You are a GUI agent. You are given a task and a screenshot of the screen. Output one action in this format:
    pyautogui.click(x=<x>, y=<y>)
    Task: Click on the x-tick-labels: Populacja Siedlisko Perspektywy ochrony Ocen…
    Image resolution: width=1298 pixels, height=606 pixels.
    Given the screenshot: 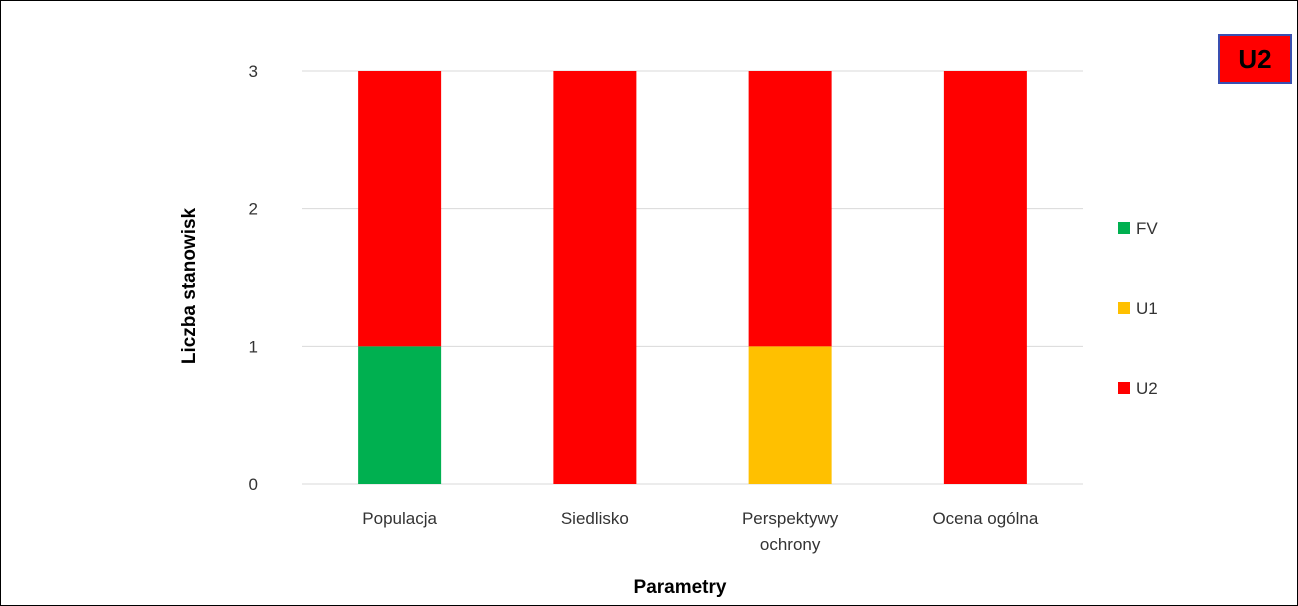 What is the action you would take?
    pyautogui.click(x=700, y=531)
    